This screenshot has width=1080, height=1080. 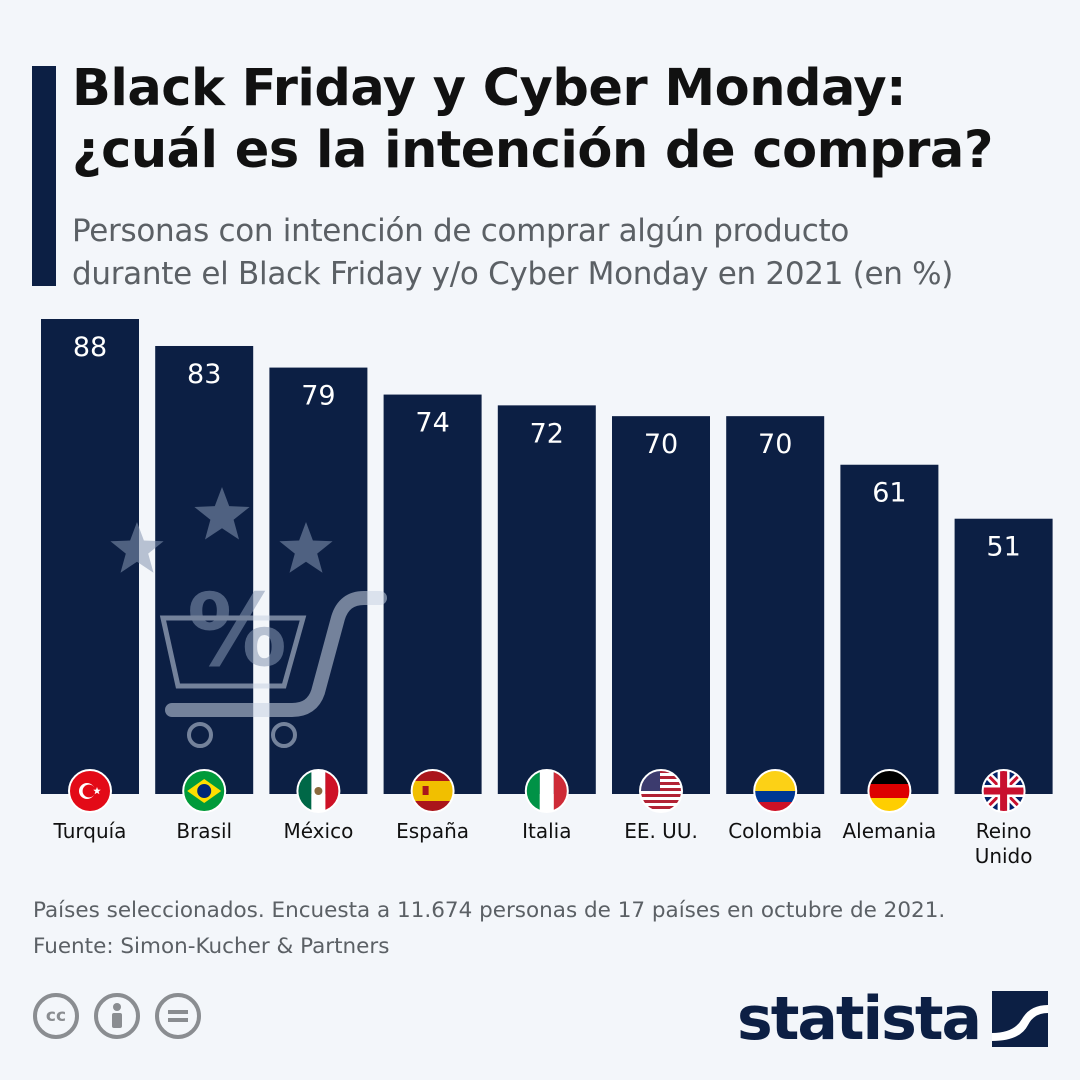 What do you see at coordinates (532, 150) in the screenshot?
I see `title-line-2: ¿cuál es la intención de compra?` at bounding box center [532, 150].